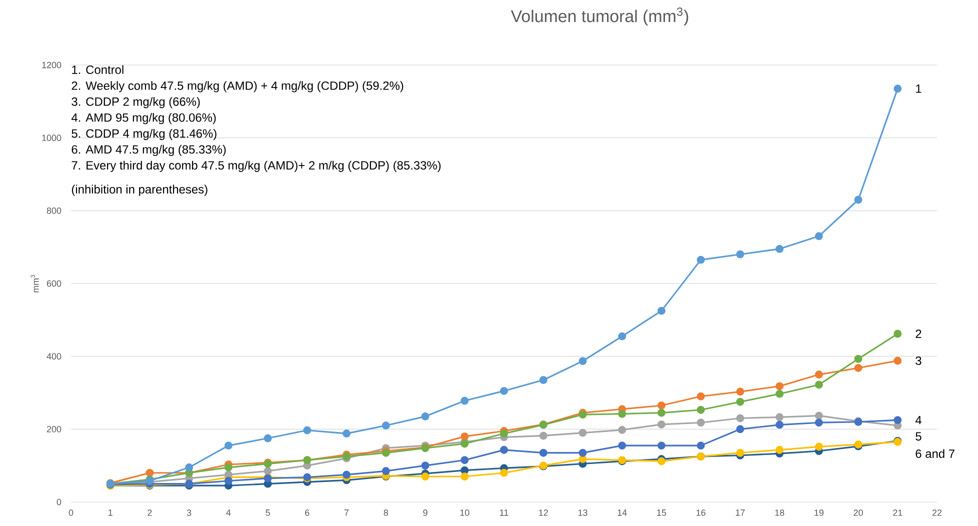 The image size is (978, 526). What do you see at coordinates (144, 134) in the screenshot?
I see `annotation: 5. CDDP 4 mg/kg (81.46%)` at bounding box center [144, 134].